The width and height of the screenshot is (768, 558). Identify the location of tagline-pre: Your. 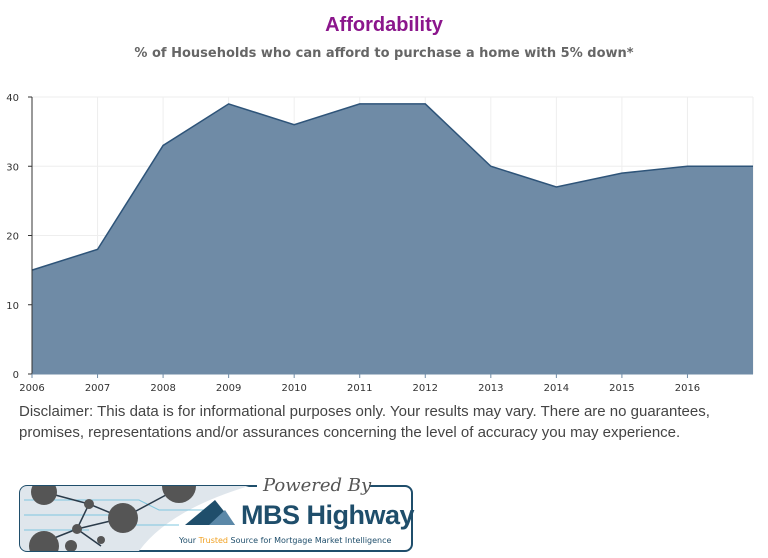
(189, 540).